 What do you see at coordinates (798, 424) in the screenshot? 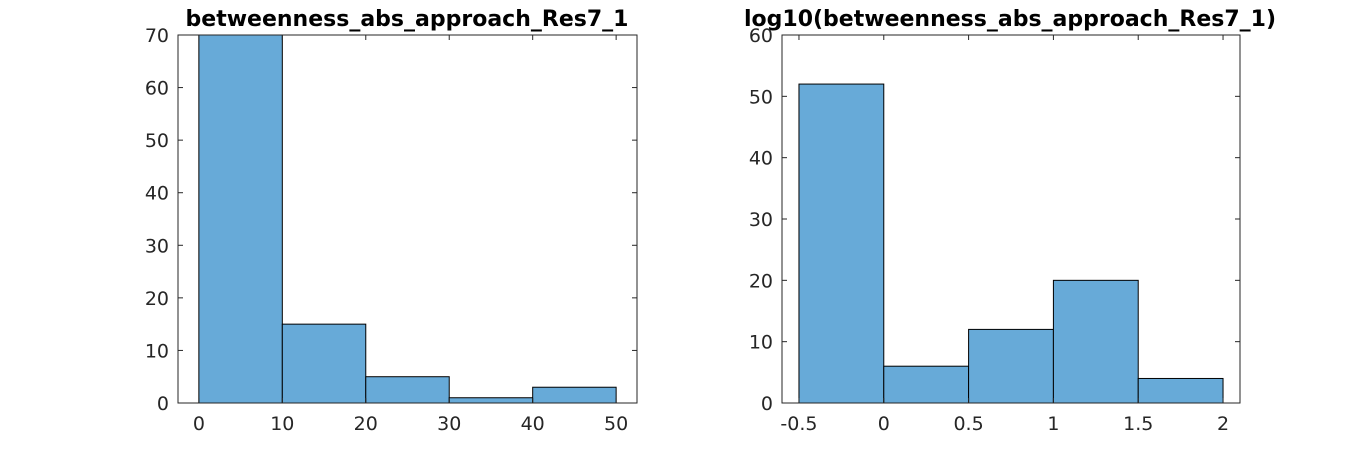
I see `x-tick-label: -0.5` at bounding box center [798, 424].